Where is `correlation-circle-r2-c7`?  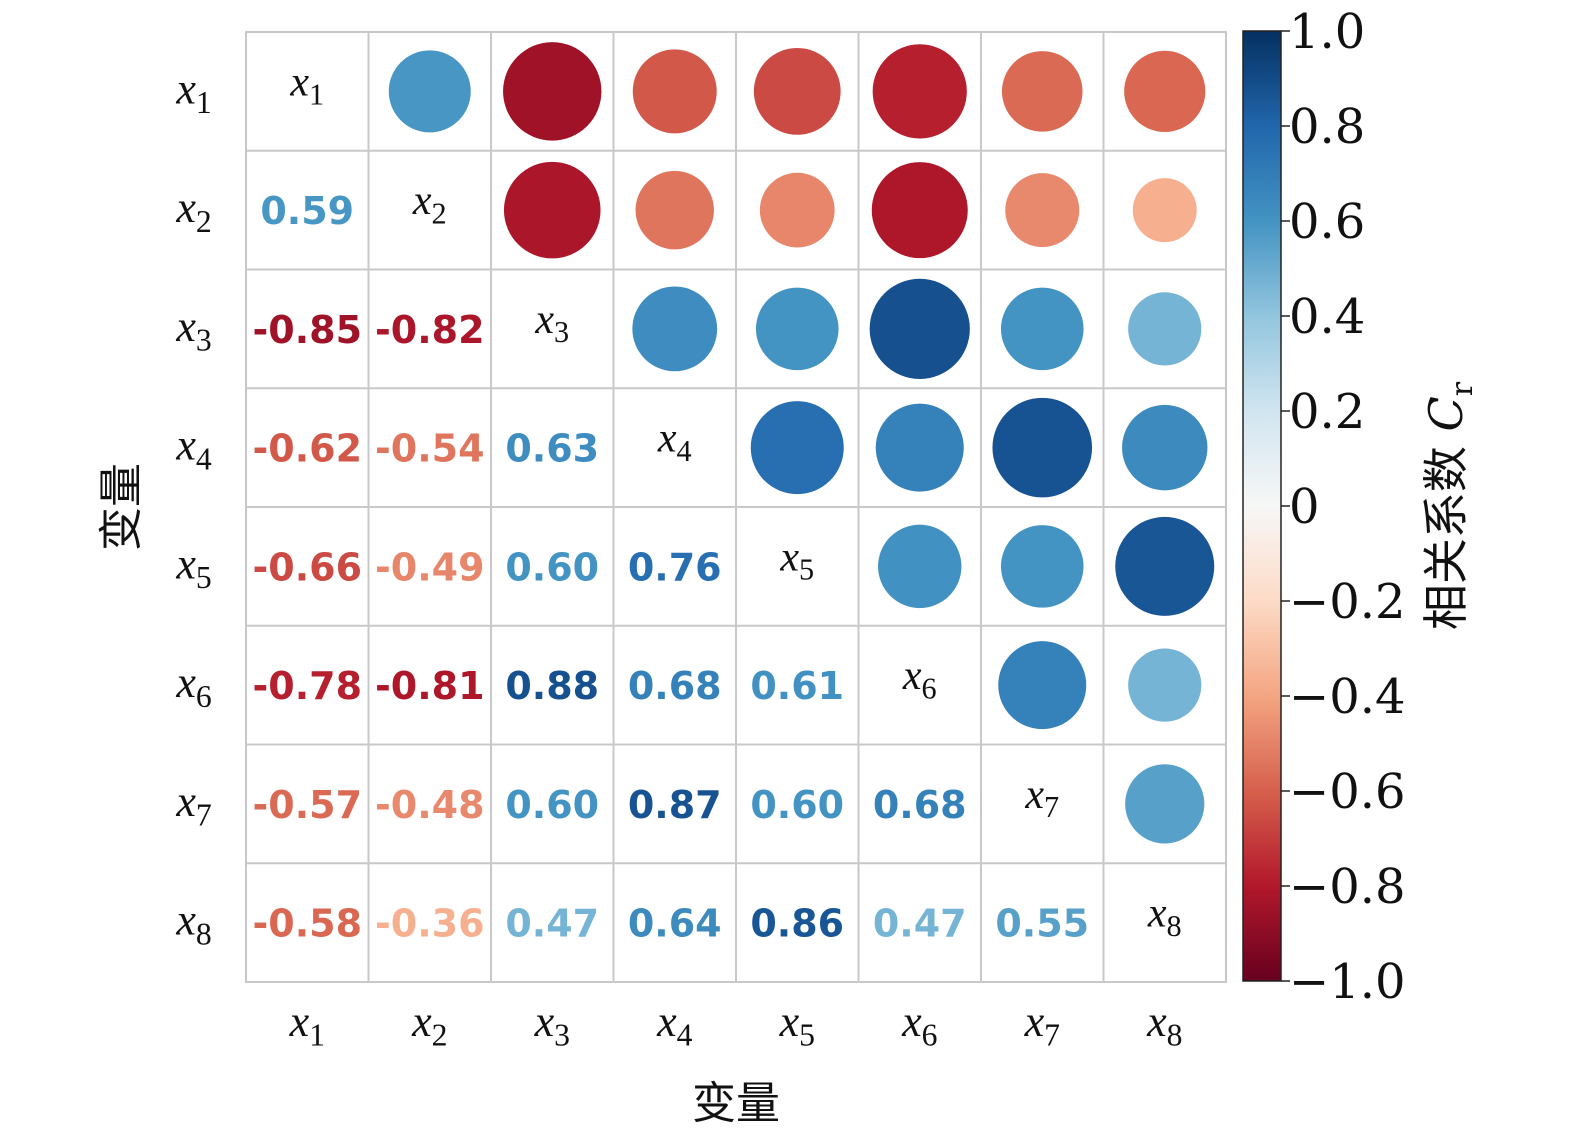 correlation-circle-r2-c7 is located at coordinates (1042, 210).